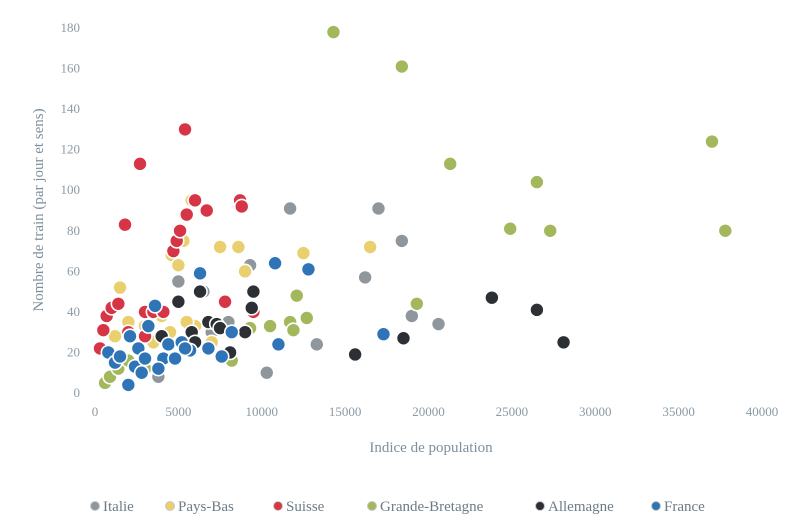 The width and height of the screenshot is (798, 520). I want to click on x-tick-label: 5000, so click(178, 411).